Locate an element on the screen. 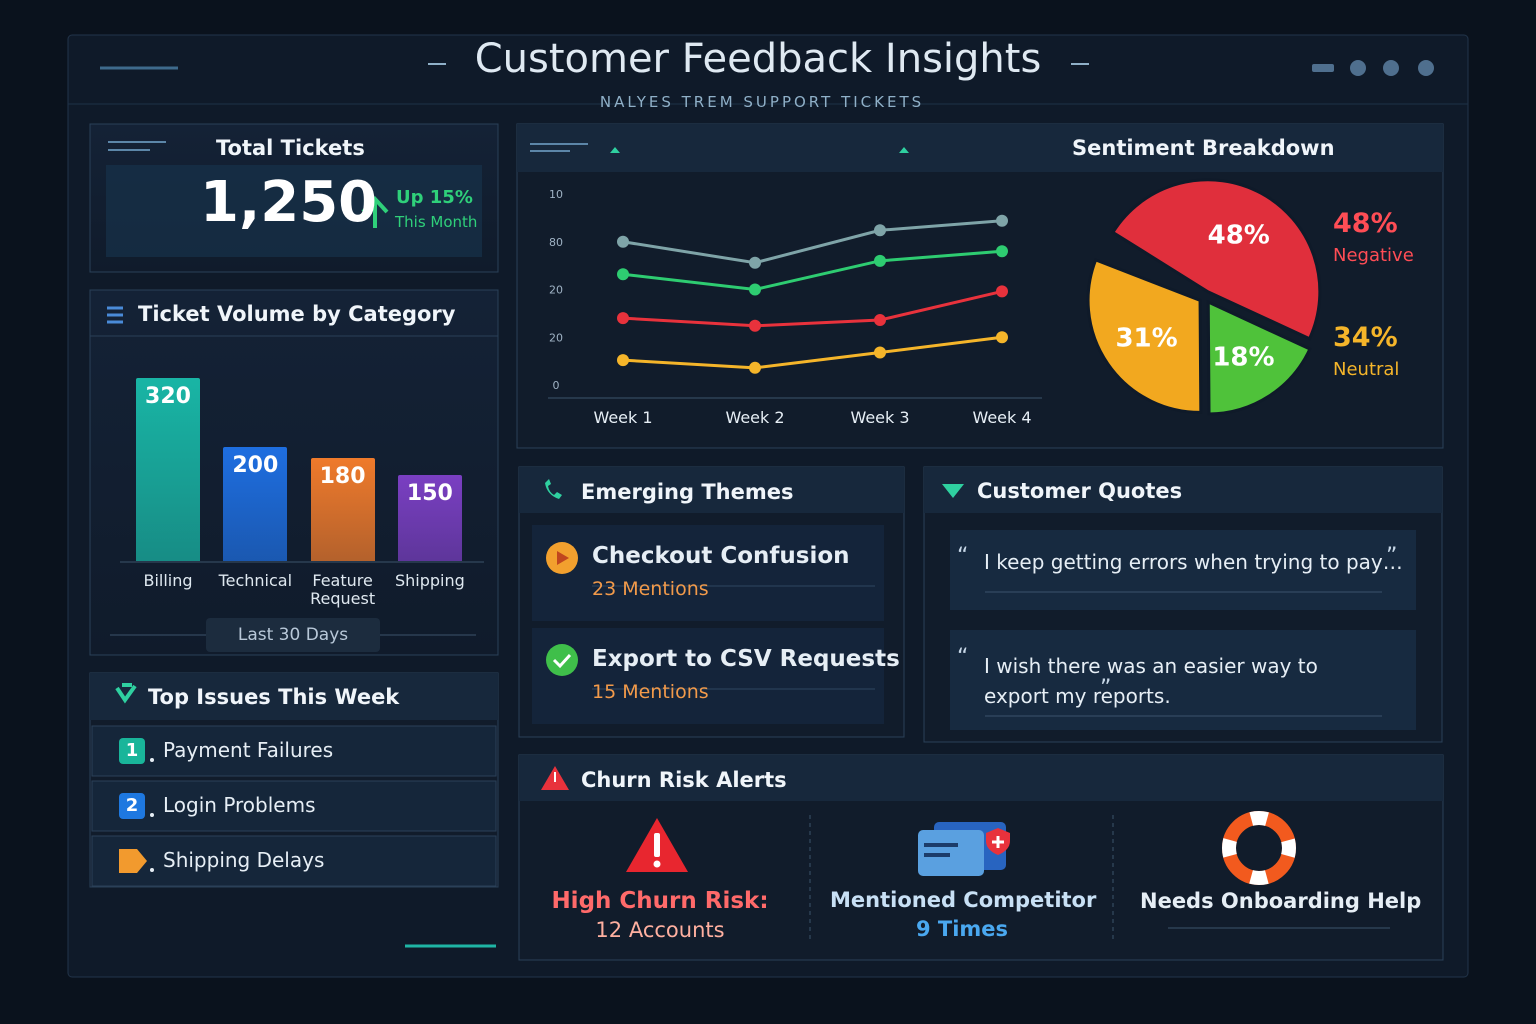 Image resolution: width=1536 pixels, height=1024 pixels. y-tick-label: 10 is located at coordinates (556, 194).